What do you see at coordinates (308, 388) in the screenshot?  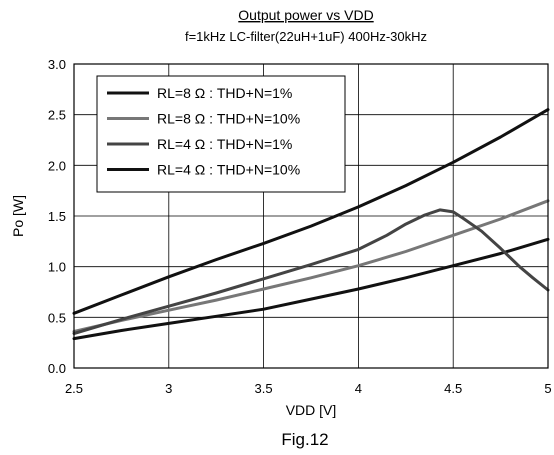 I see `x-axis: 2.5 3 3.5 4 4.5 5` at bounding box center [308, 388].